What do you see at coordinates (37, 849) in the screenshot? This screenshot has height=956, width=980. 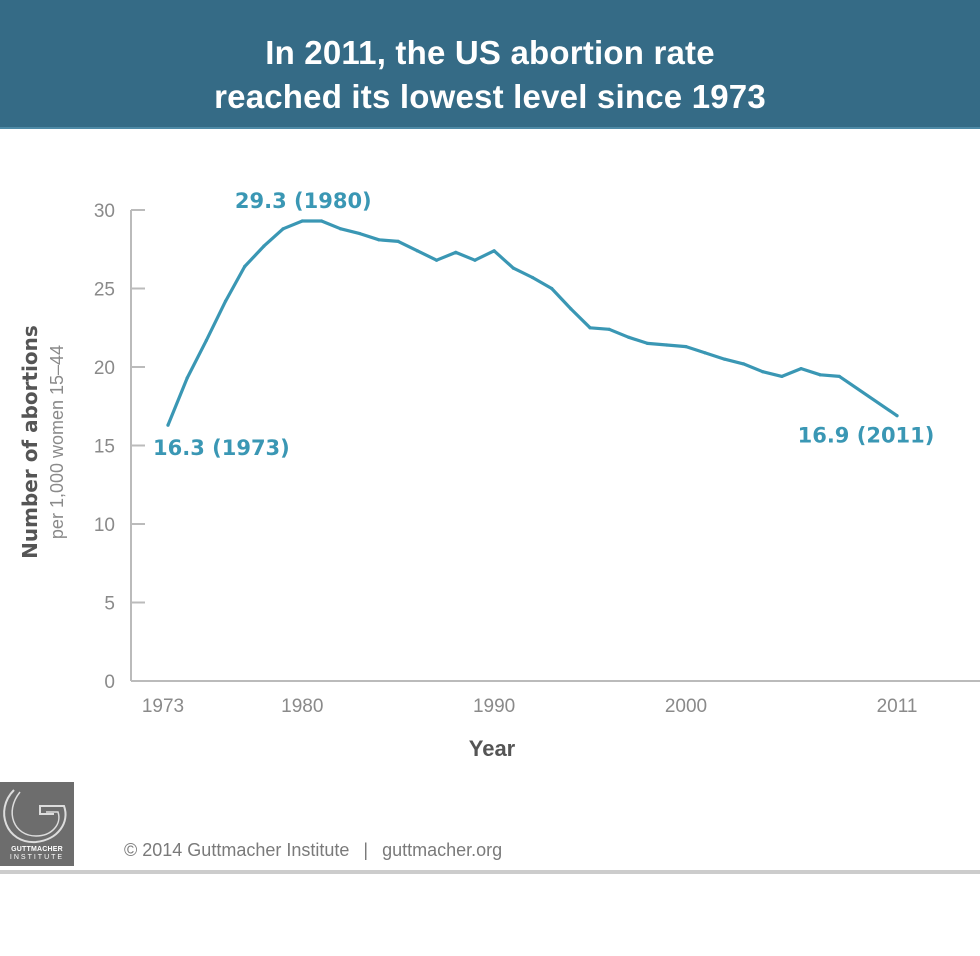 I see `logo-text-line-1: GUTTMACHER` at bounding box center [37, 849].